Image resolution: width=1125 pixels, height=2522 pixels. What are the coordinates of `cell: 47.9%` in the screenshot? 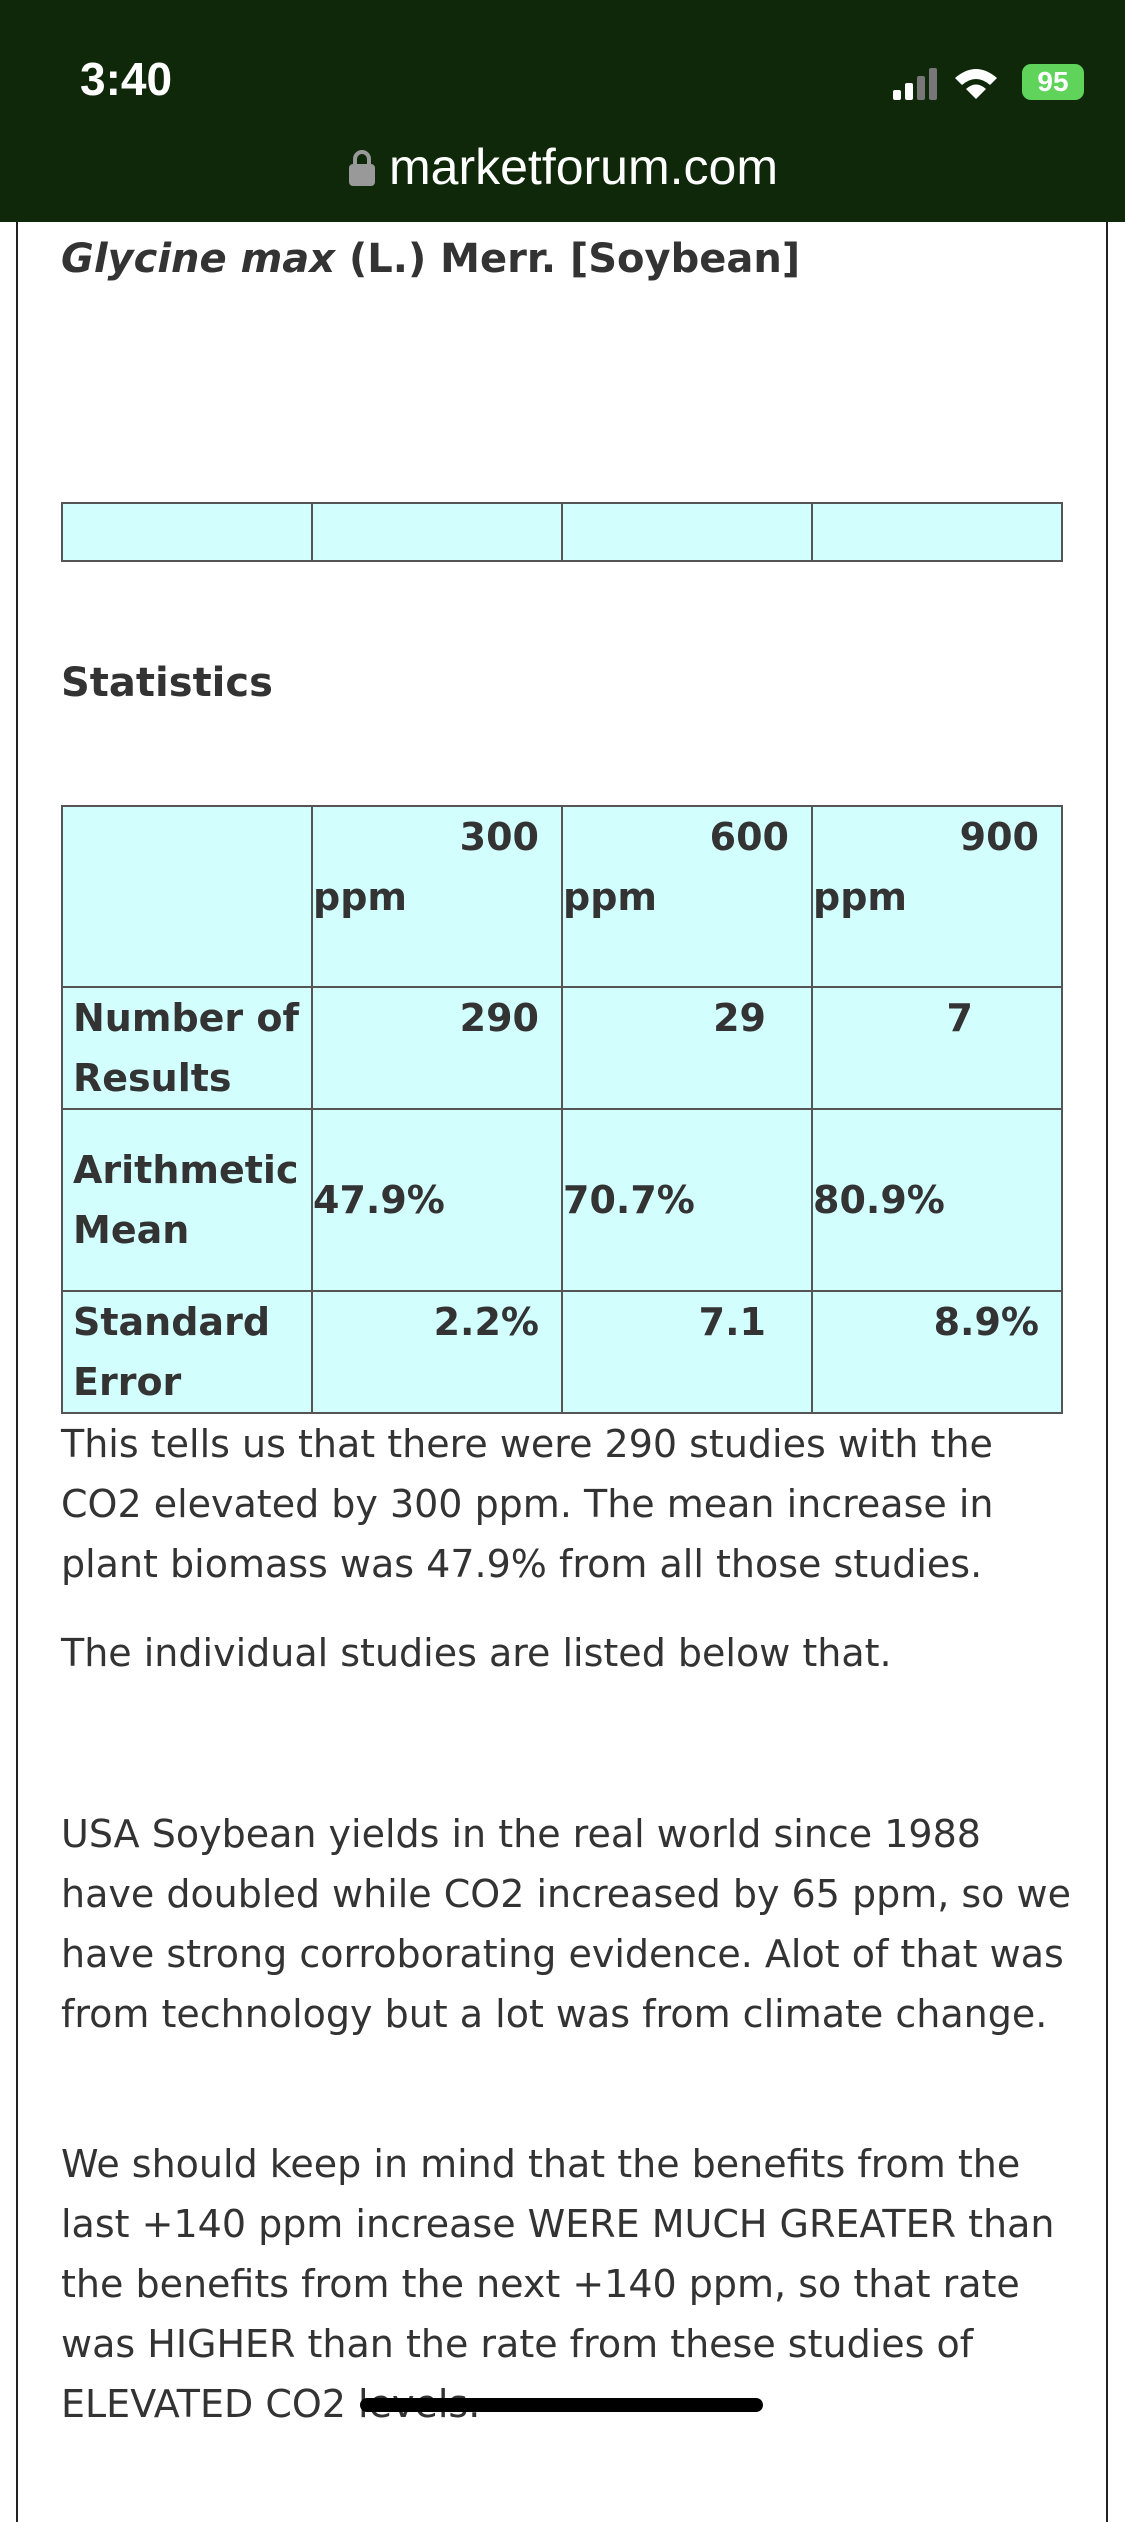 It's located at (437, 1200).